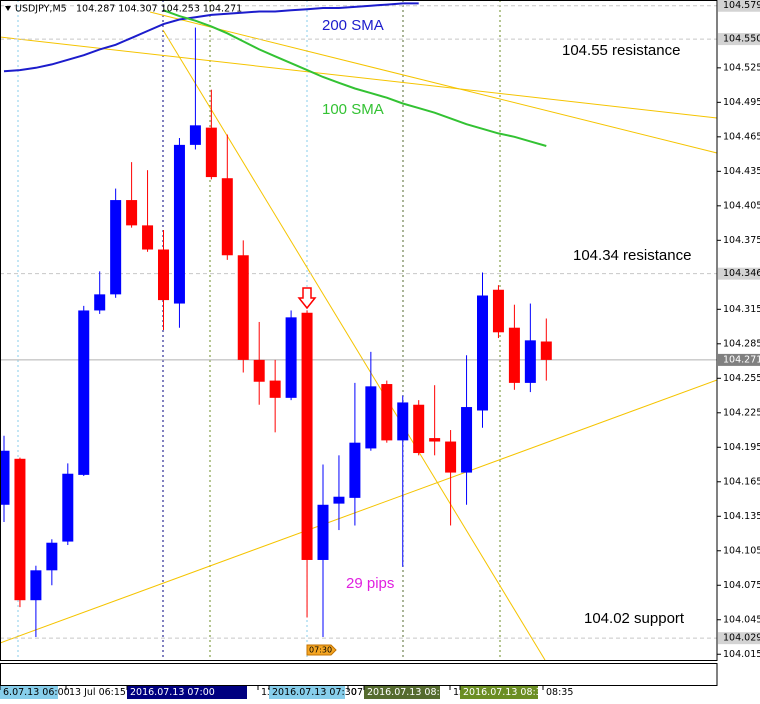  I want to click on header-ohlc: 104.287 104.307 104.253 104.271, so click(159, 9).